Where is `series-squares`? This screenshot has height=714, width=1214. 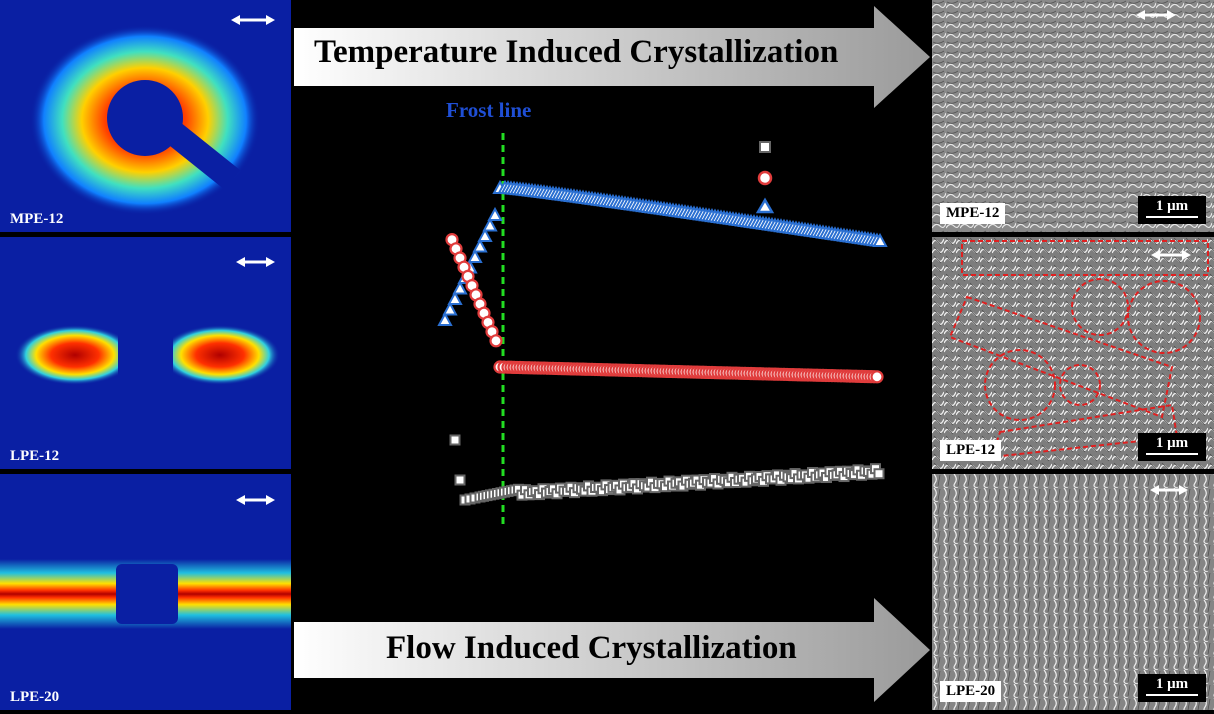
series-squares is located at coordinates (667, 470).